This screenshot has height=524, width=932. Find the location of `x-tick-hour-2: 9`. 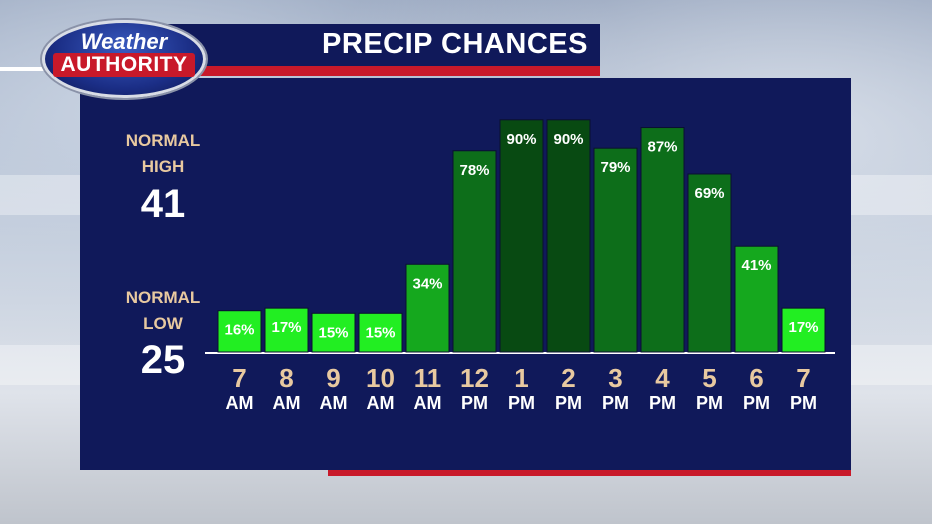

x-tick-hour-2: 9 is located at coordinates (333, 378).